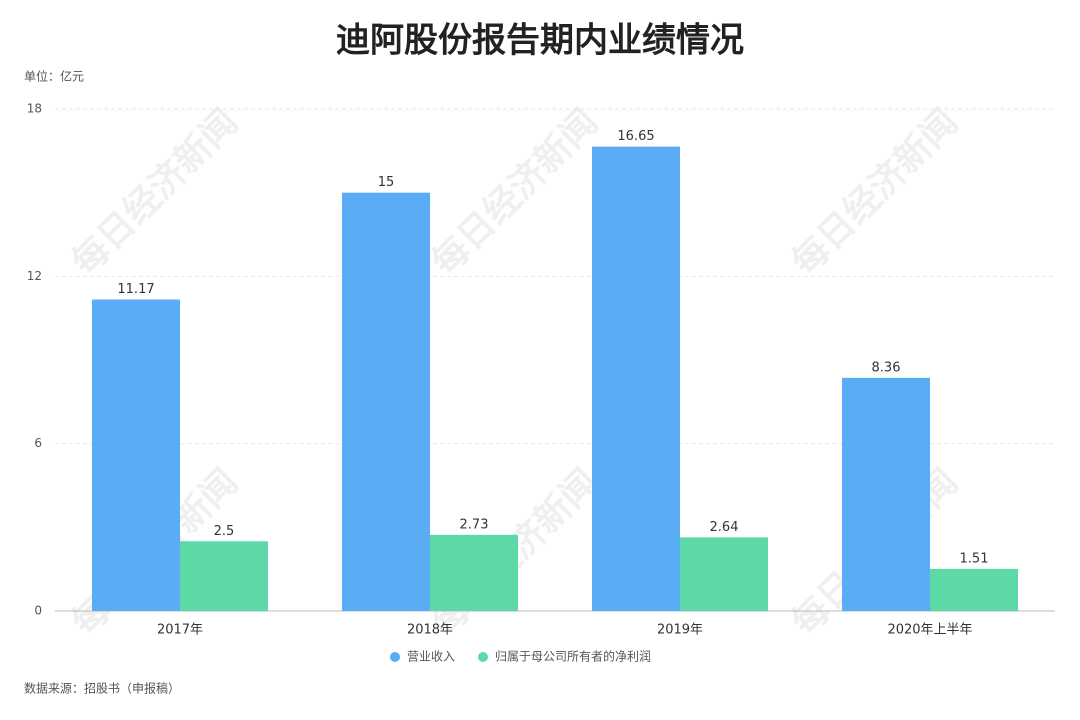 The width and height of the screenshot is (1080, 720). What do you see at coordinates (431, 657) in the screenshot?
I see `legend-label: 营业收入` at bounding box center [431, 657].